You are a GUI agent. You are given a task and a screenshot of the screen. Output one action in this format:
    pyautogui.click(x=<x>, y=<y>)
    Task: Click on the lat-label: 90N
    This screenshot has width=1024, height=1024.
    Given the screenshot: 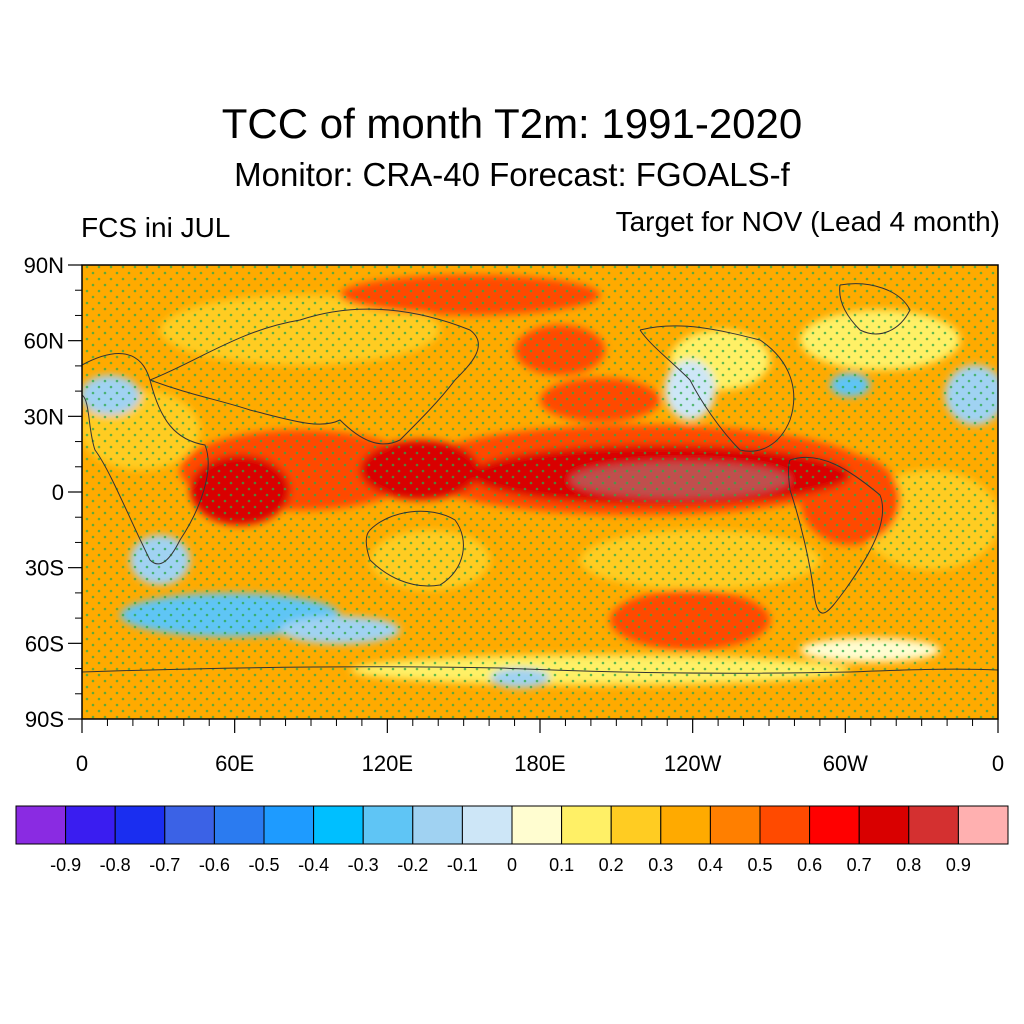 What is the action you would take?
    pyautogui.click(x=44, y=265)
    